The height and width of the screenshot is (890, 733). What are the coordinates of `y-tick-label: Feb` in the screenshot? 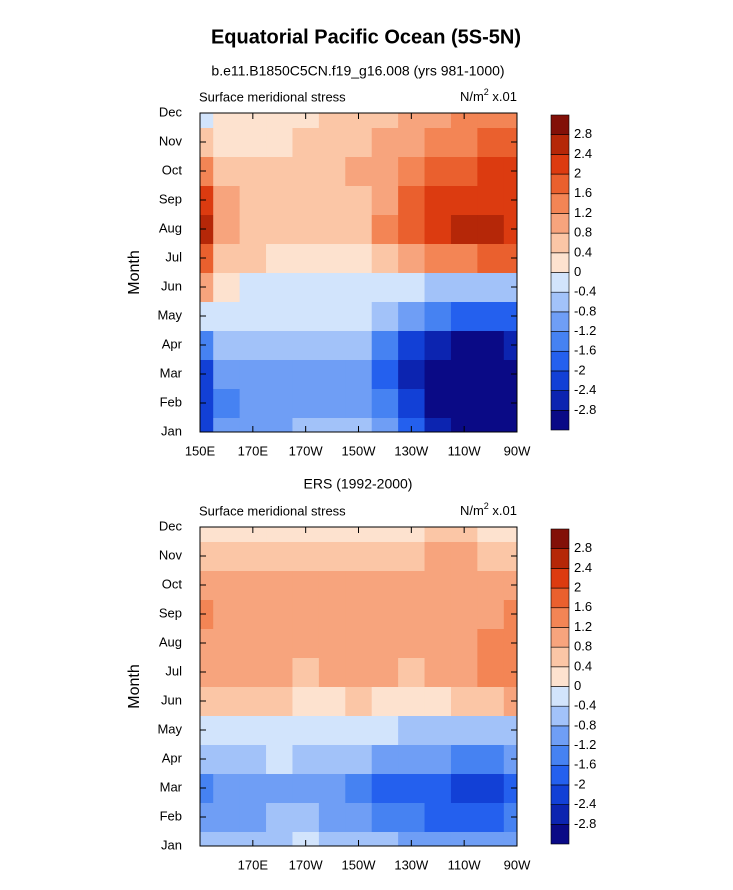 It's located at (171, 815).